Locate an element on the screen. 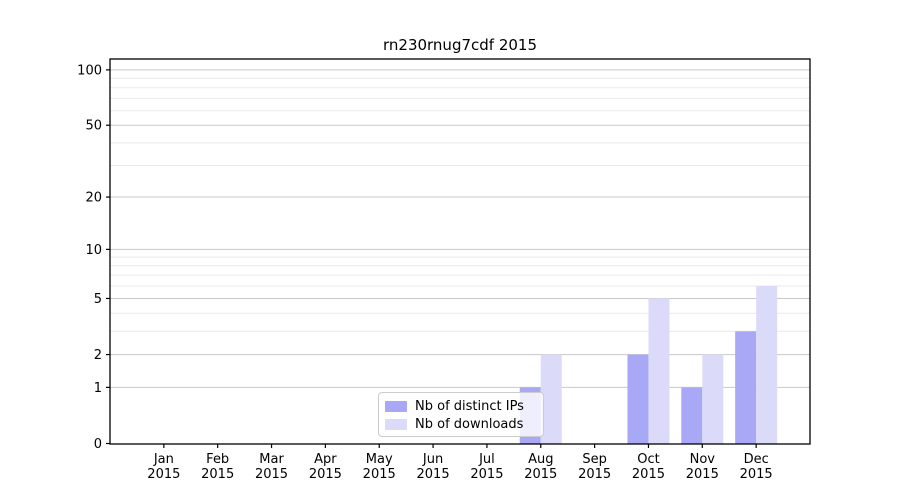 The width and height of the screenshot is (900, 500). y-tick-label: 20 is located at coordinates (93, 198).